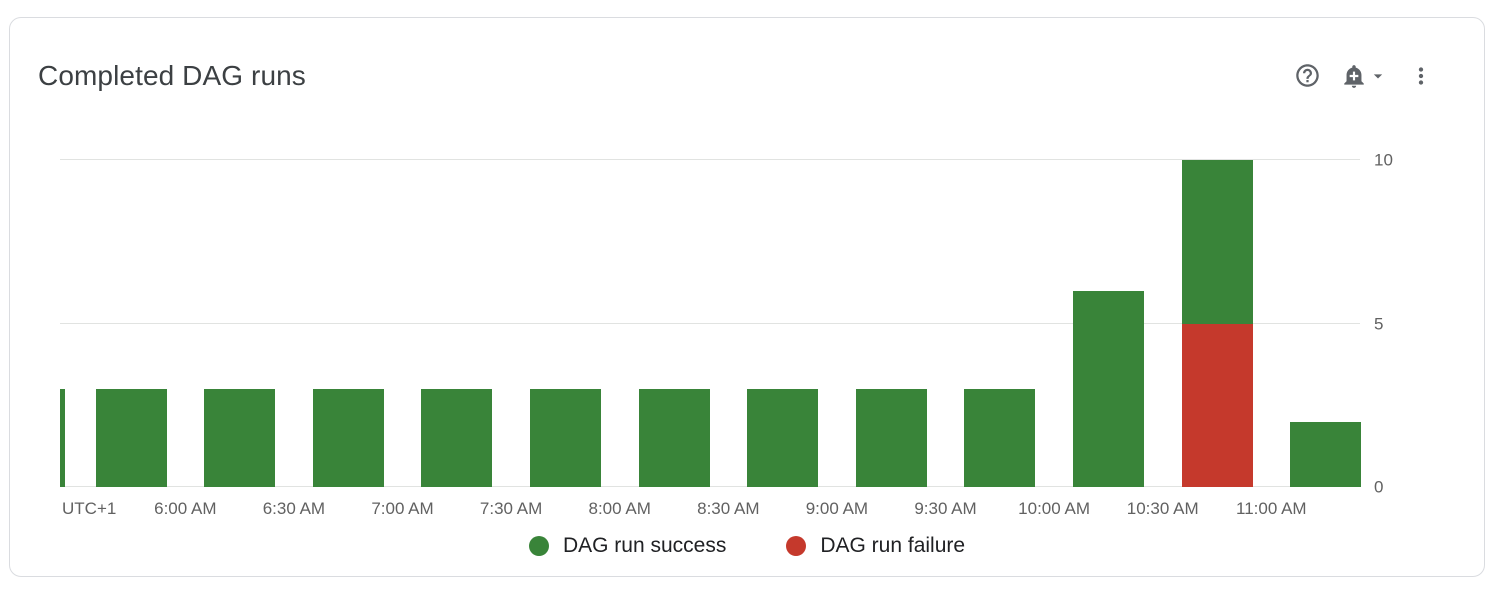 The height and width of the screenshot is (590, 1494). Describe the element at coordinates (1399, 324) in the screenshot. I see `y-axis: 0 5 10` at that location.